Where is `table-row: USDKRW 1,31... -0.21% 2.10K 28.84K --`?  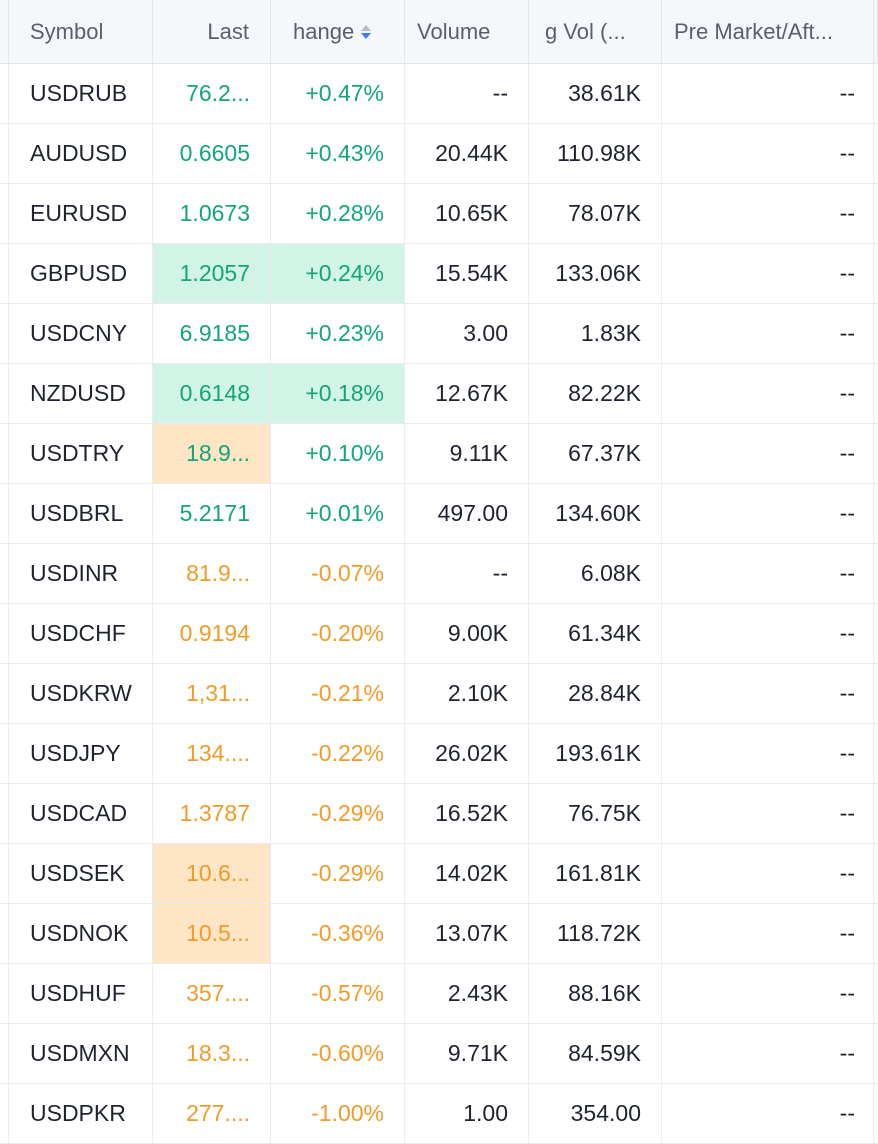 table-row: USDKRW 1,31... -0.21% 2.10K 28.84K -- is located at coordinates (439, 694).